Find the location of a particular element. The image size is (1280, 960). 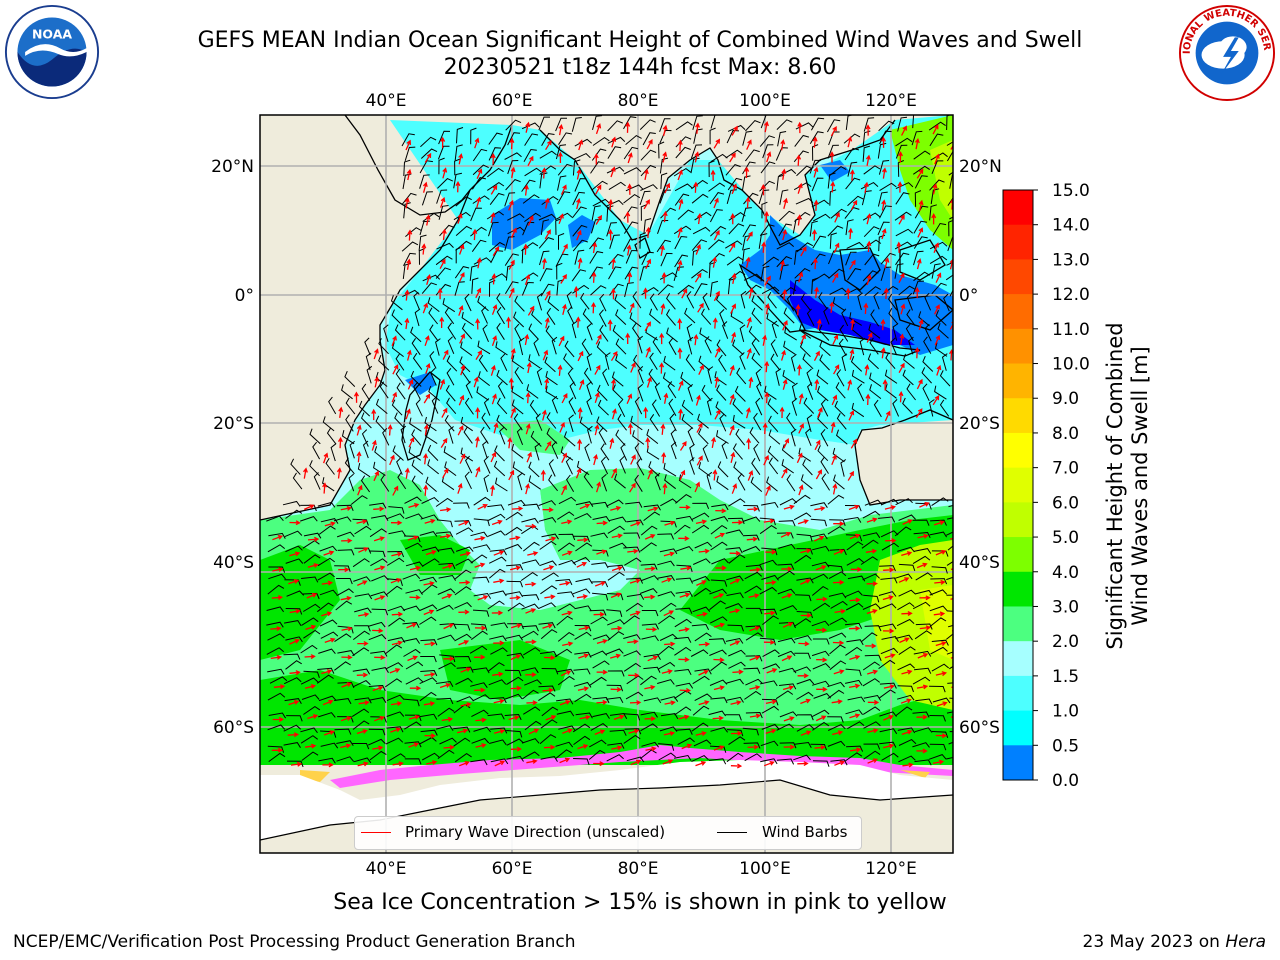

lat-tick: 20°N is located at coordinates (980, 167).